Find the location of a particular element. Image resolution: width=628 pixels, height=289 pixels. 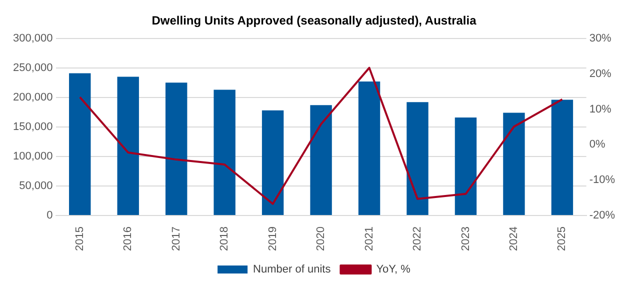

legend-label: YoY, % is located at coordinates (393, 270).